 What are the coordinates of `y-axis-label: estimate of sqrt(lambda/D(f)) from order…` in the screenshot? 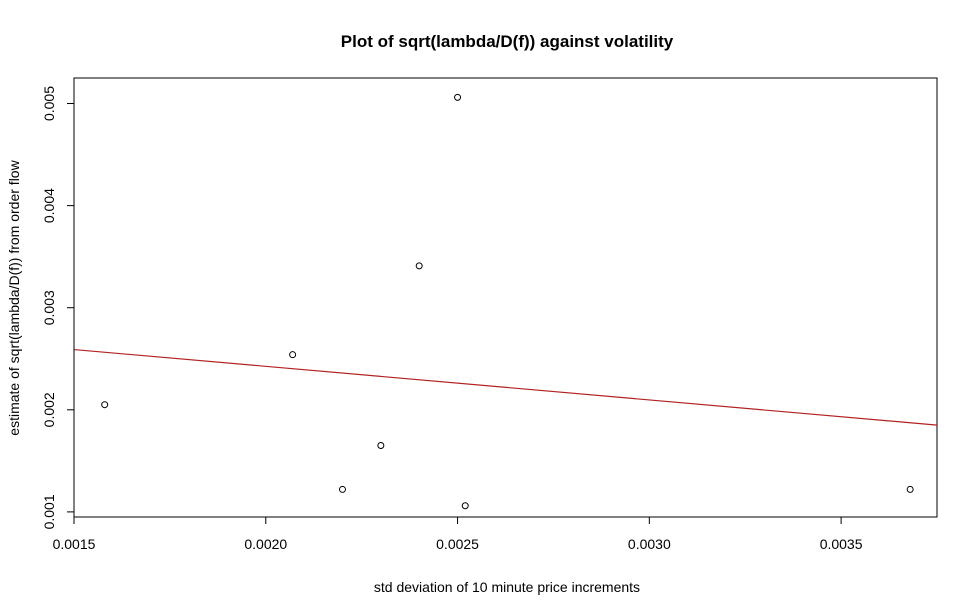 It's located at (14, 297).